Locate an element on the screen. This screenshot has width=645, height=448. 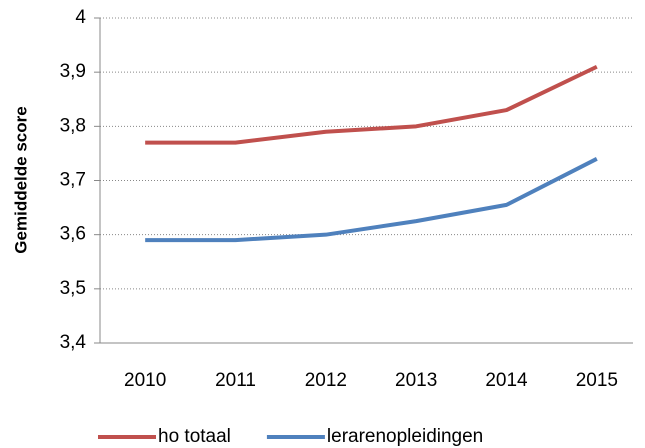
x-tick-label: 2011 is located at coordinates (235, 380).